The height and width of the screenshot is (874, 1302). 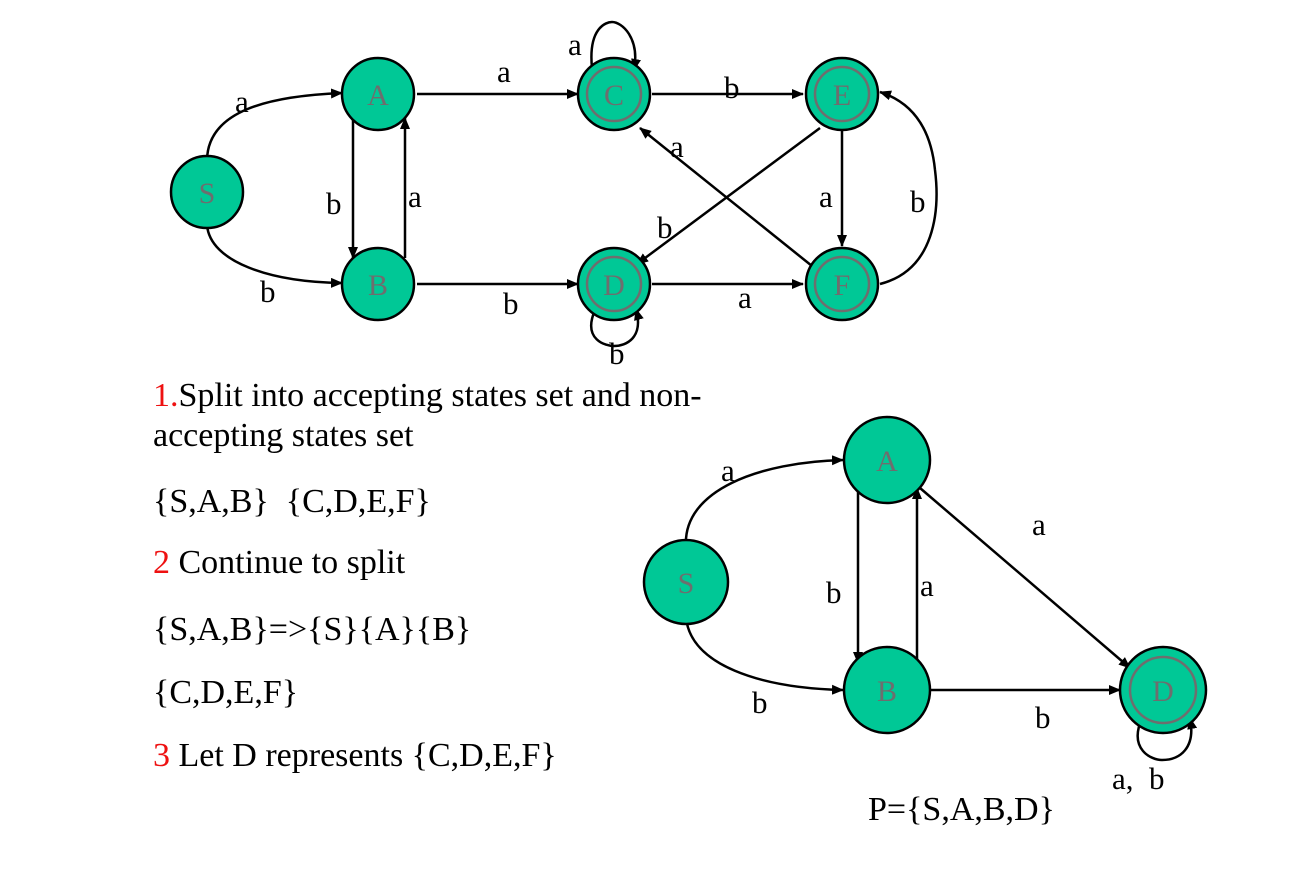 I want to click on accept-ring-f, so click(x=842, y=284).